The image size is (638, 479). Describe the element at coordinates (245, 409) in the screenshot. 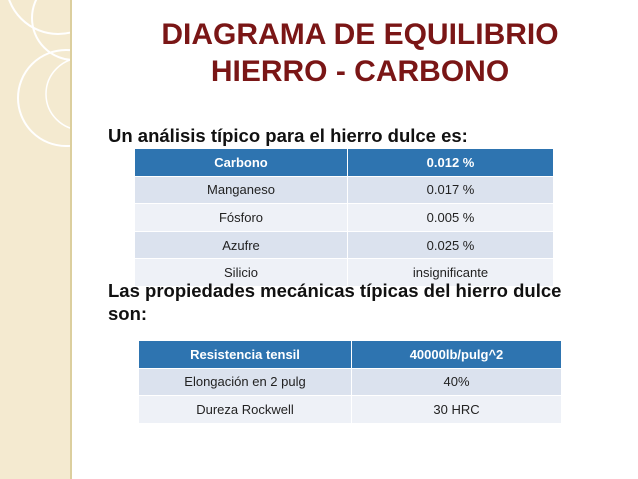

I see `property-cell: Dureza Rockwell` at that location.